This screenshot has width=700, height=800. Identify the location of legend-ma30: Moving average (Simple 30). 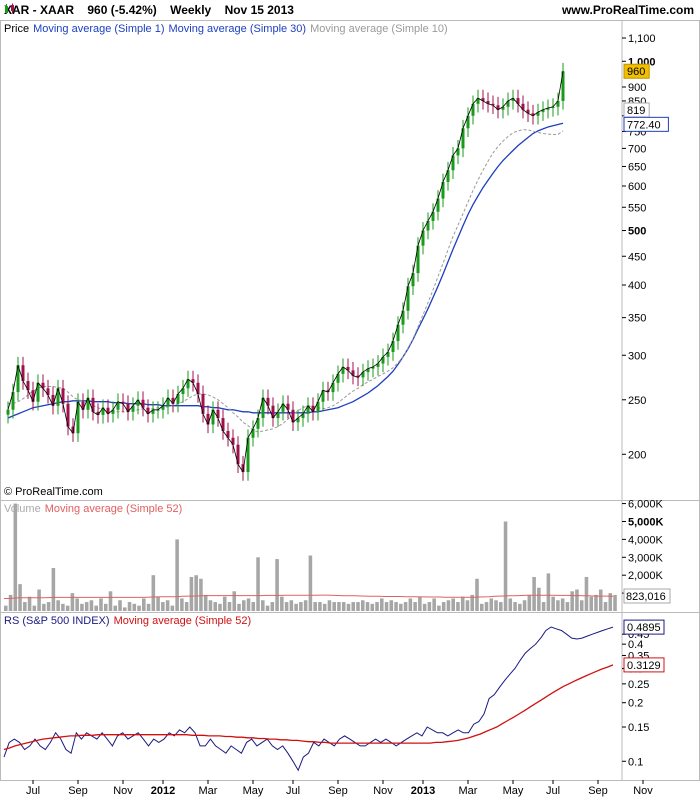
(237, 29).